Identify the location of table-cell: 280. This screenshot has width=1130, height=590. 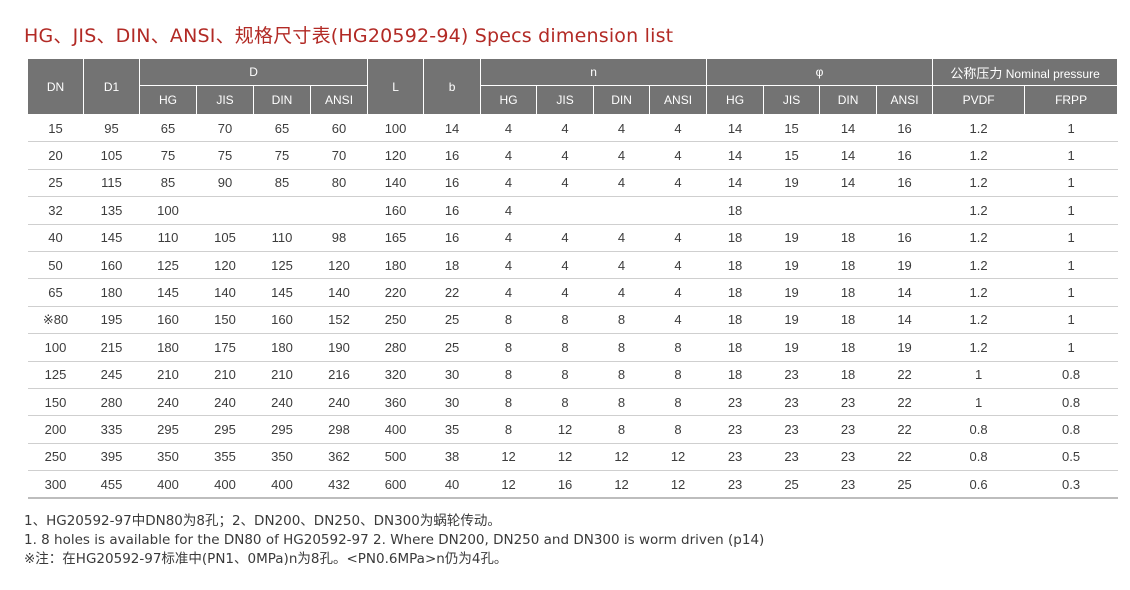
(111, 402).